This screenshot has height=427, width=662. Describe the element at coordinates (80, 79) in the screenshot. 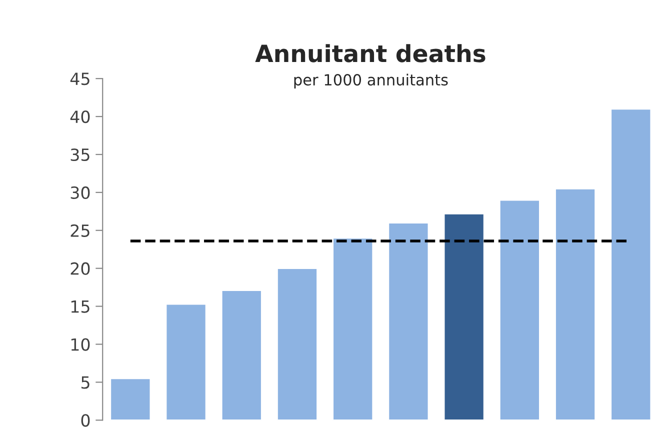

I see `y-tick-label: 45` at that location.